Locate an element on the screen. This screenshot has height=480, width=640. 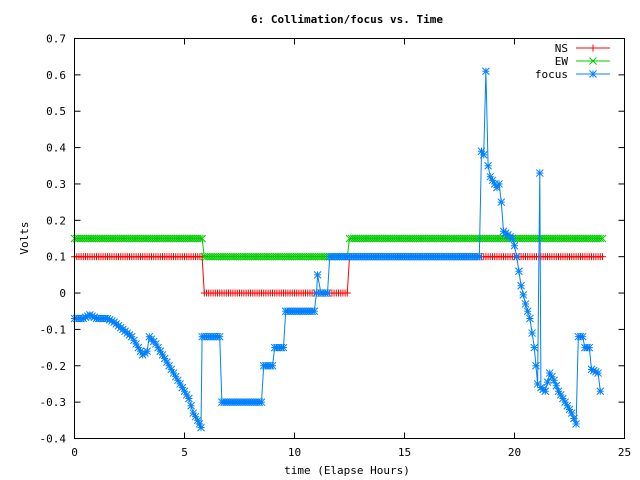
x-tick-label: 15 is located at coordinates (404, 452).